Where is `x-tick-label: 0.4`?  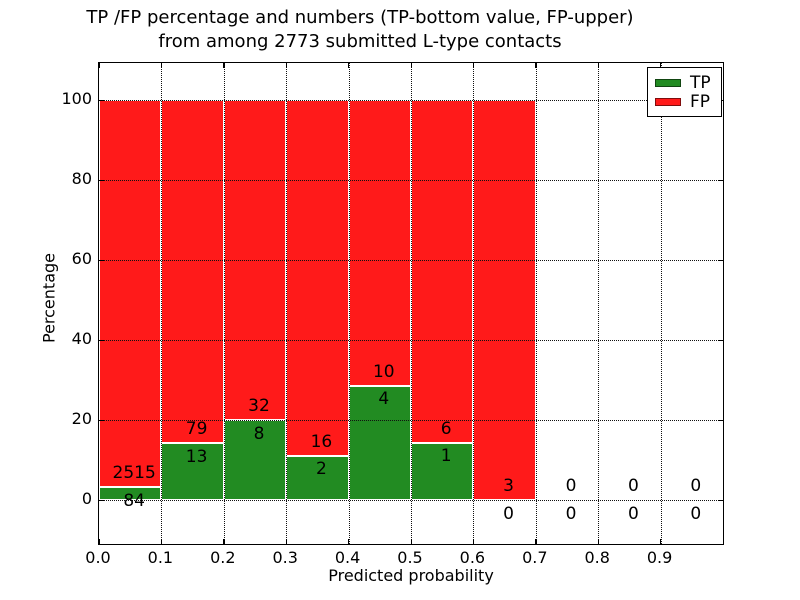 x-tick-label: 0.4 is located at coordinates (347, 557).